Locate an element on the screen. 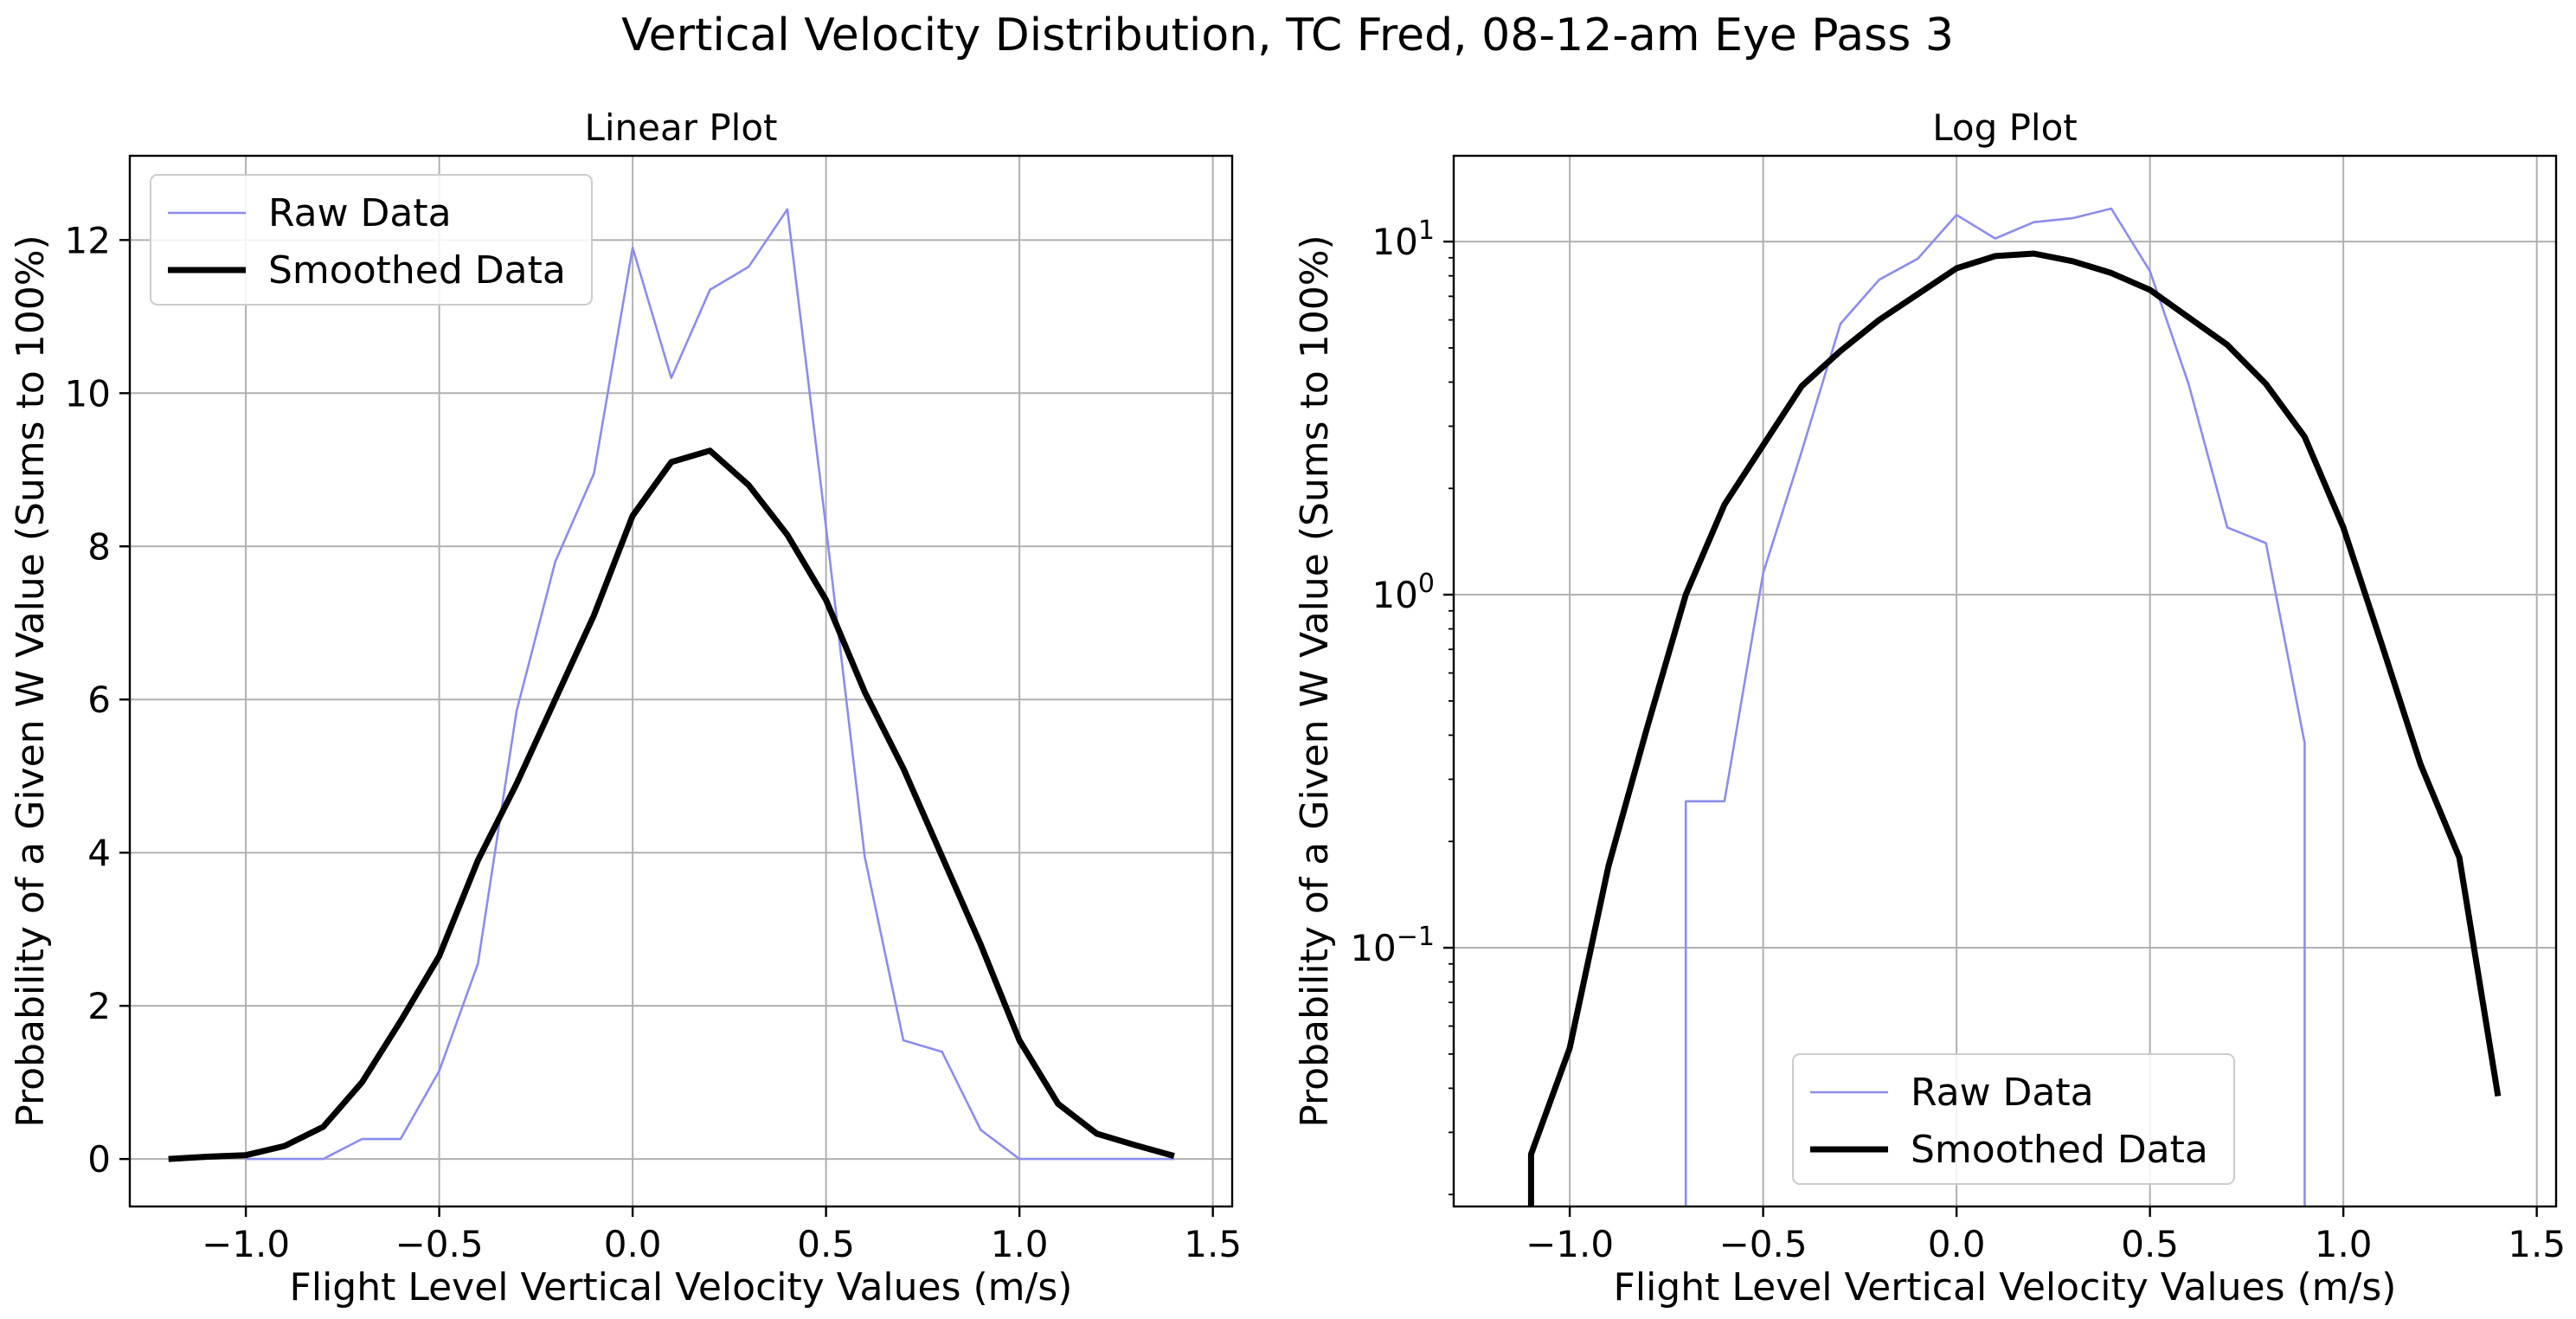  y-tick-label: 12 is located at coordinates (88, 240).